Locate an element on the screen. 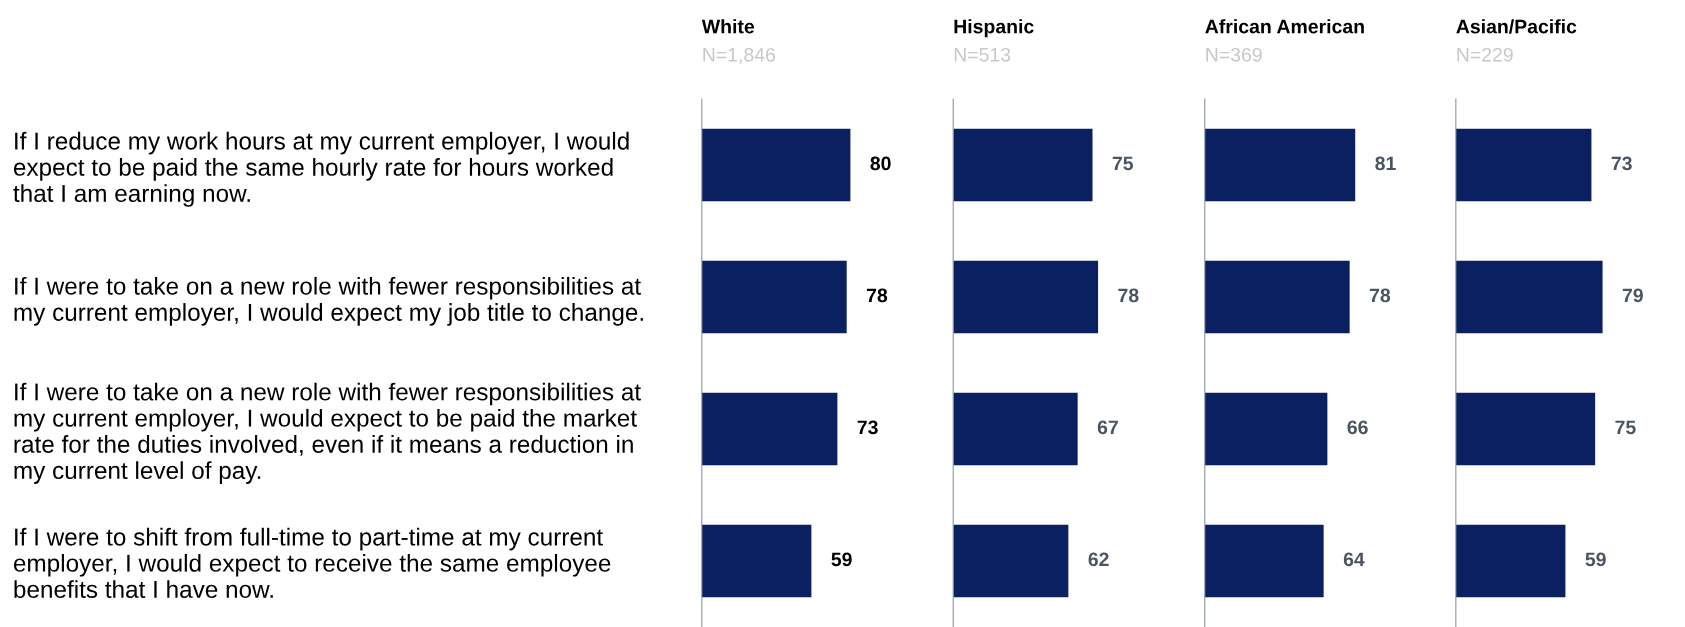 The image size is (1685, 627). data-label: 79 is located at coordinates (1632, 295).